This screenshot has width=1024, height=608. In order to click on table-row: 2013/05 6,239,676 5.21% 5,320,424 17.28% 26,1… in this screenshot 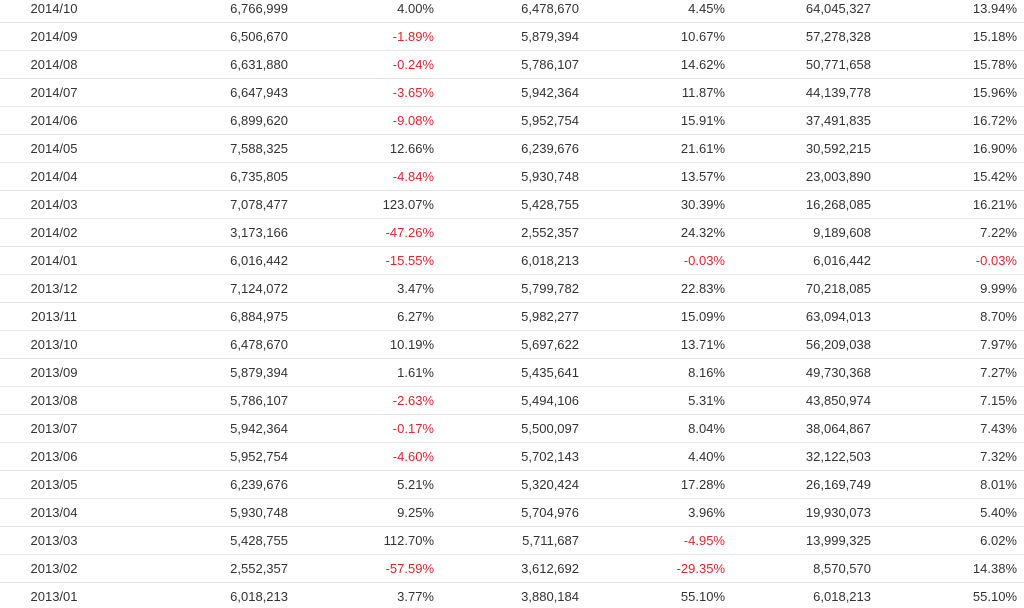, I will do `click(512, 485)`.